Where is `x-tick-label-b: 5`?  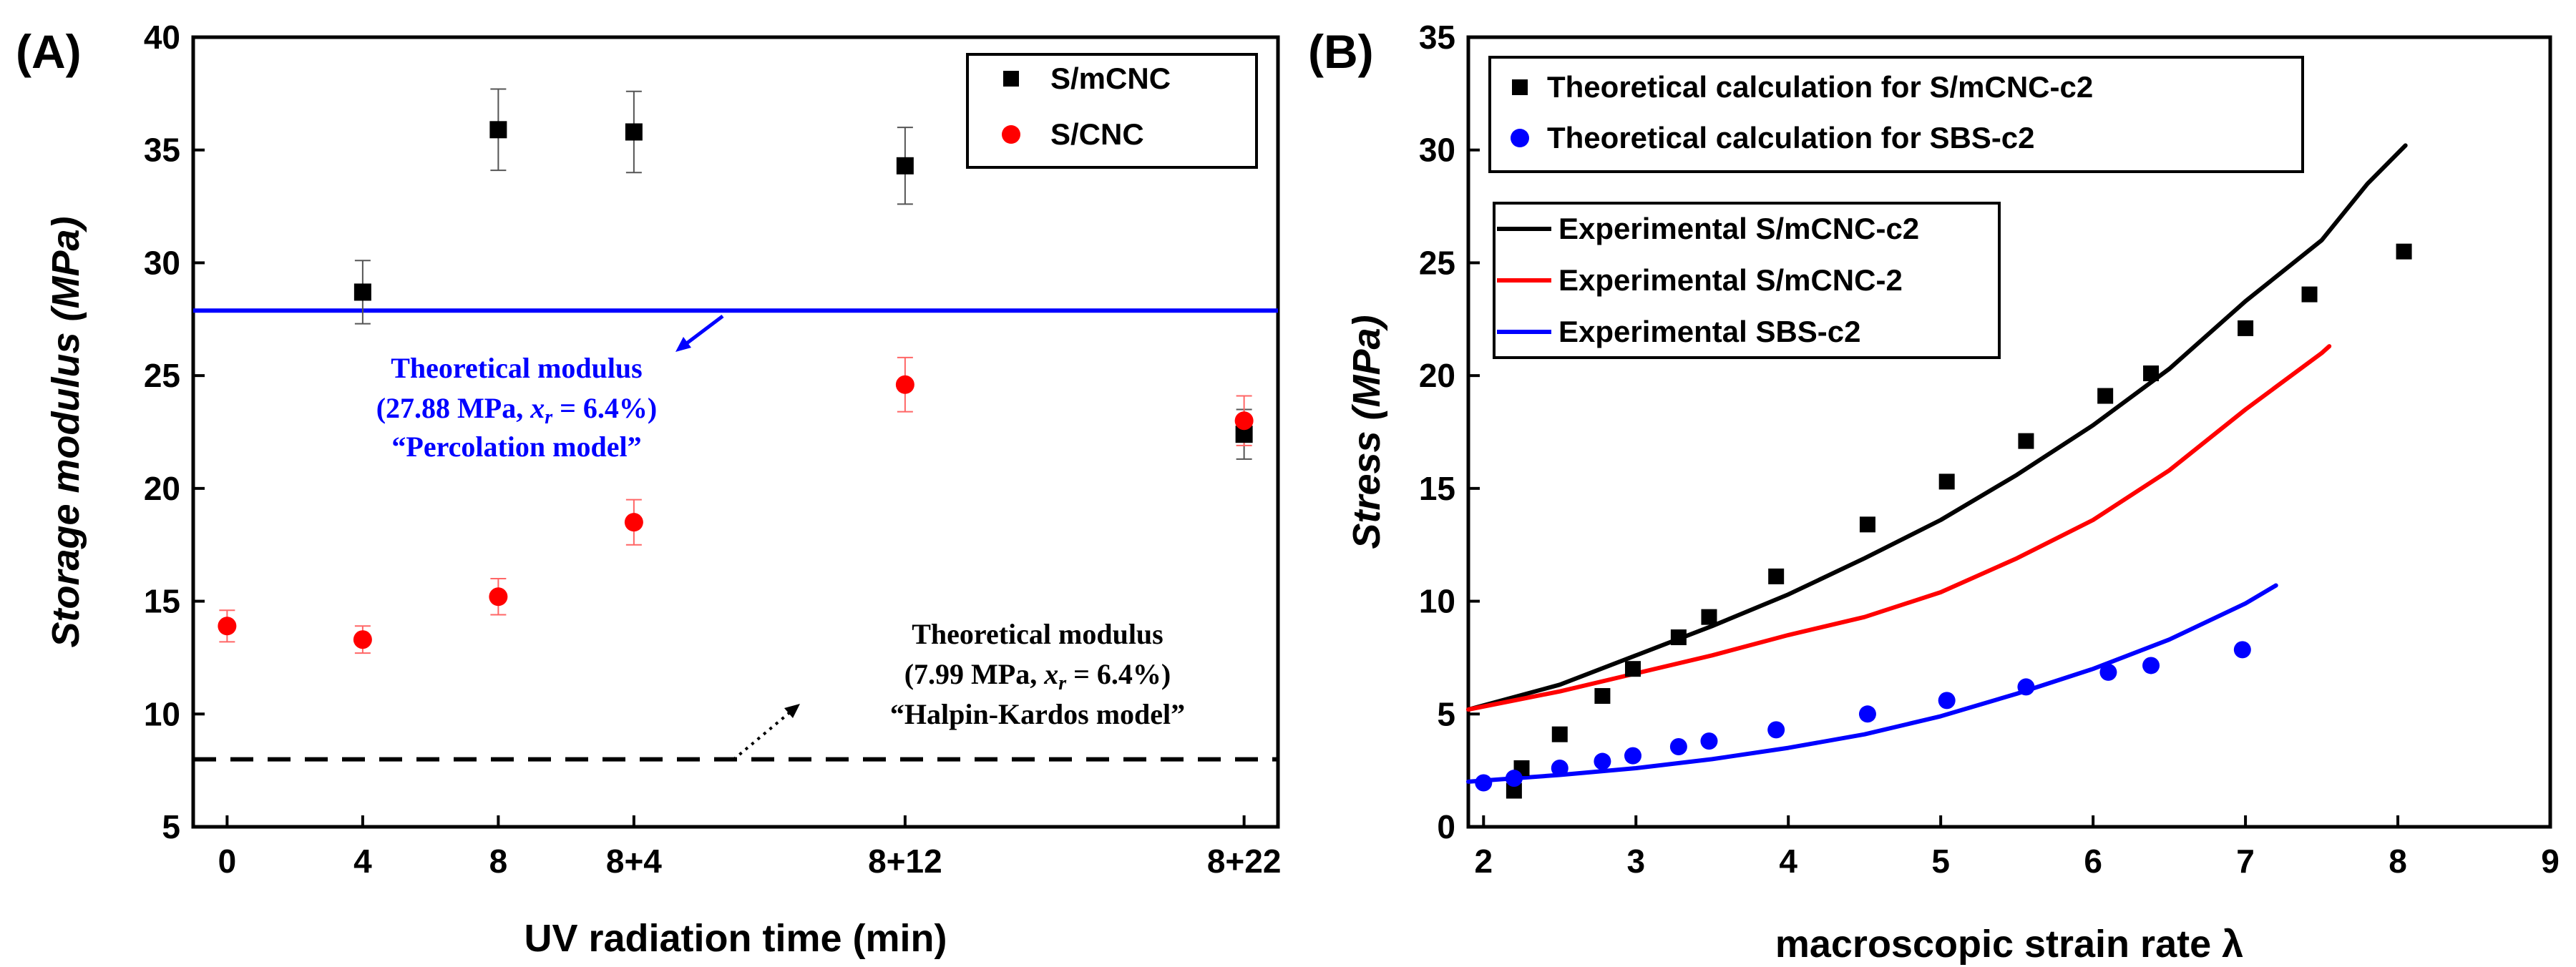
x-tick-label-b: 5 is located at coordinates (1940, 861).